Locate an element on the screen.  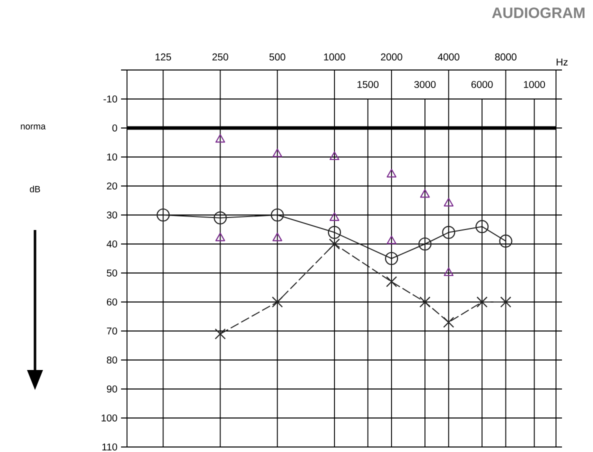
text: dB is located at coordinates (35, 189).